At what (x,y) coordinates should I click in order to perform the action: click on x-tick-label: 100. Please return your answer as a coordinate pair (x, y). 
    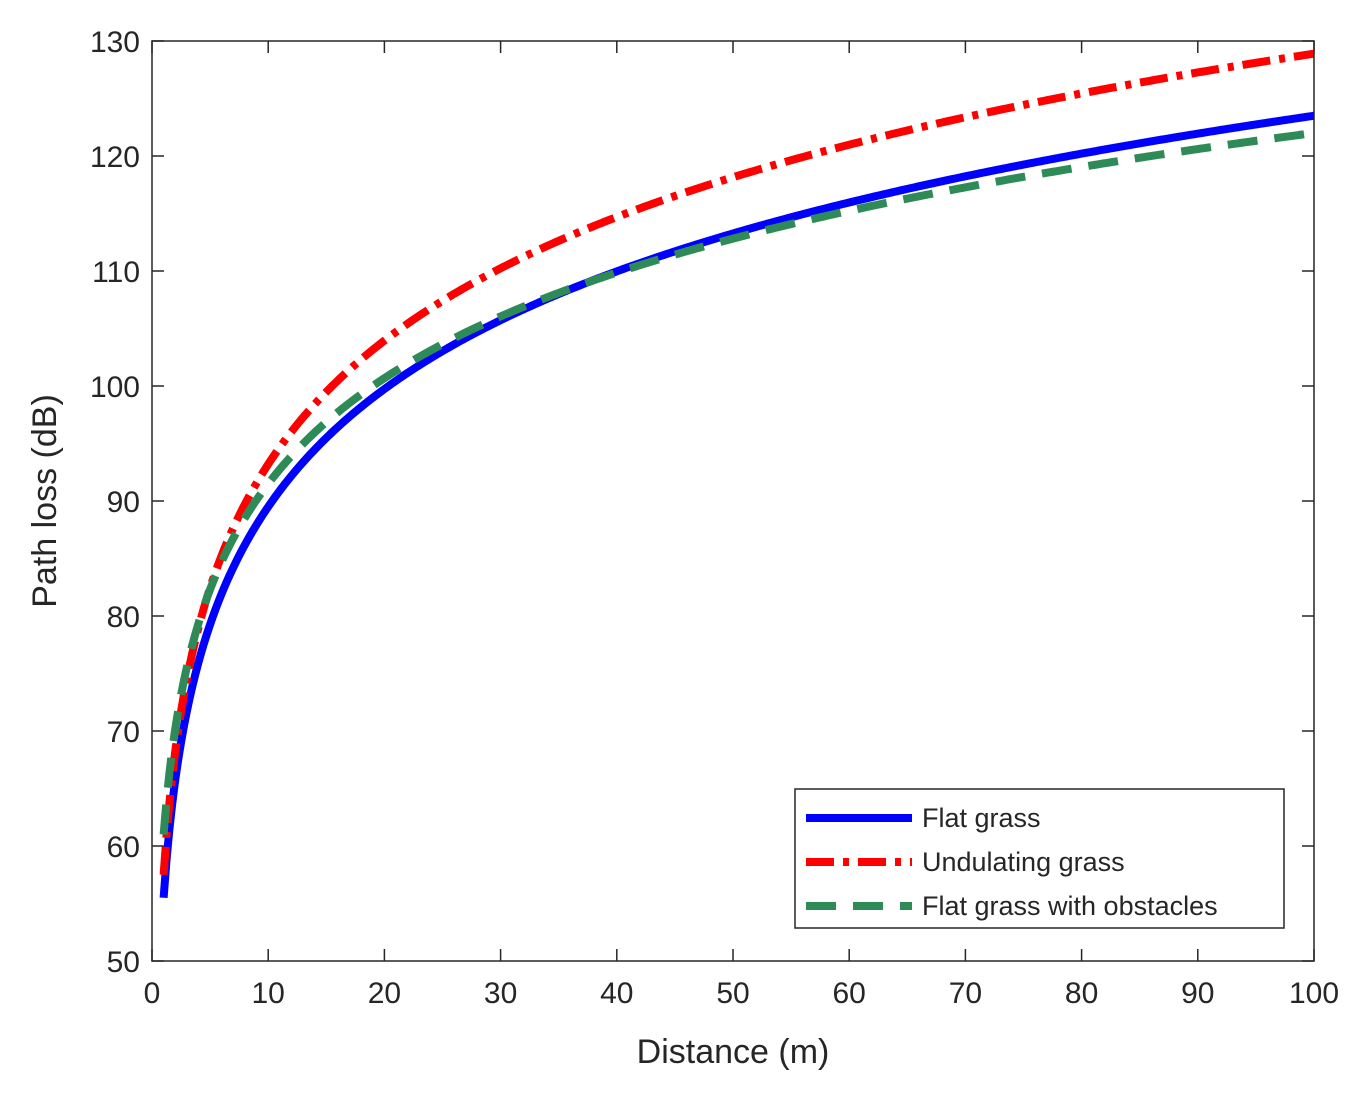
    Looking at the image, I should click on (1314, 993).